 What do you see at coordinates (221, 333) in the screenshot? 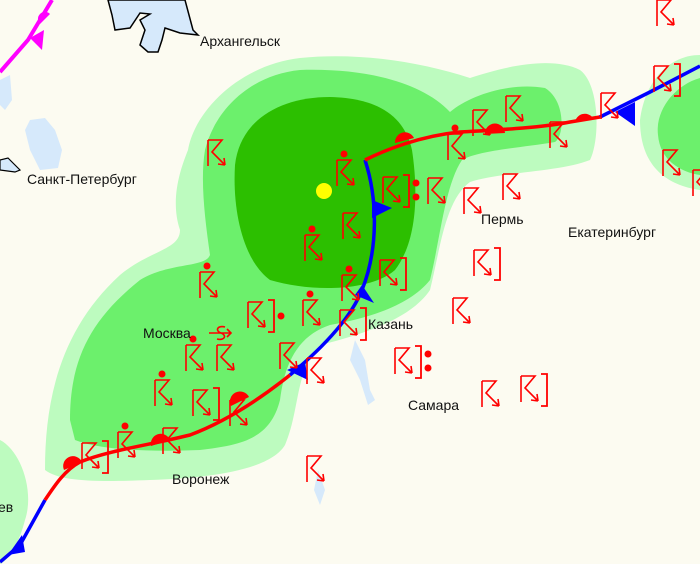
I see `sand-swirl` at bounding box center [221, 333].